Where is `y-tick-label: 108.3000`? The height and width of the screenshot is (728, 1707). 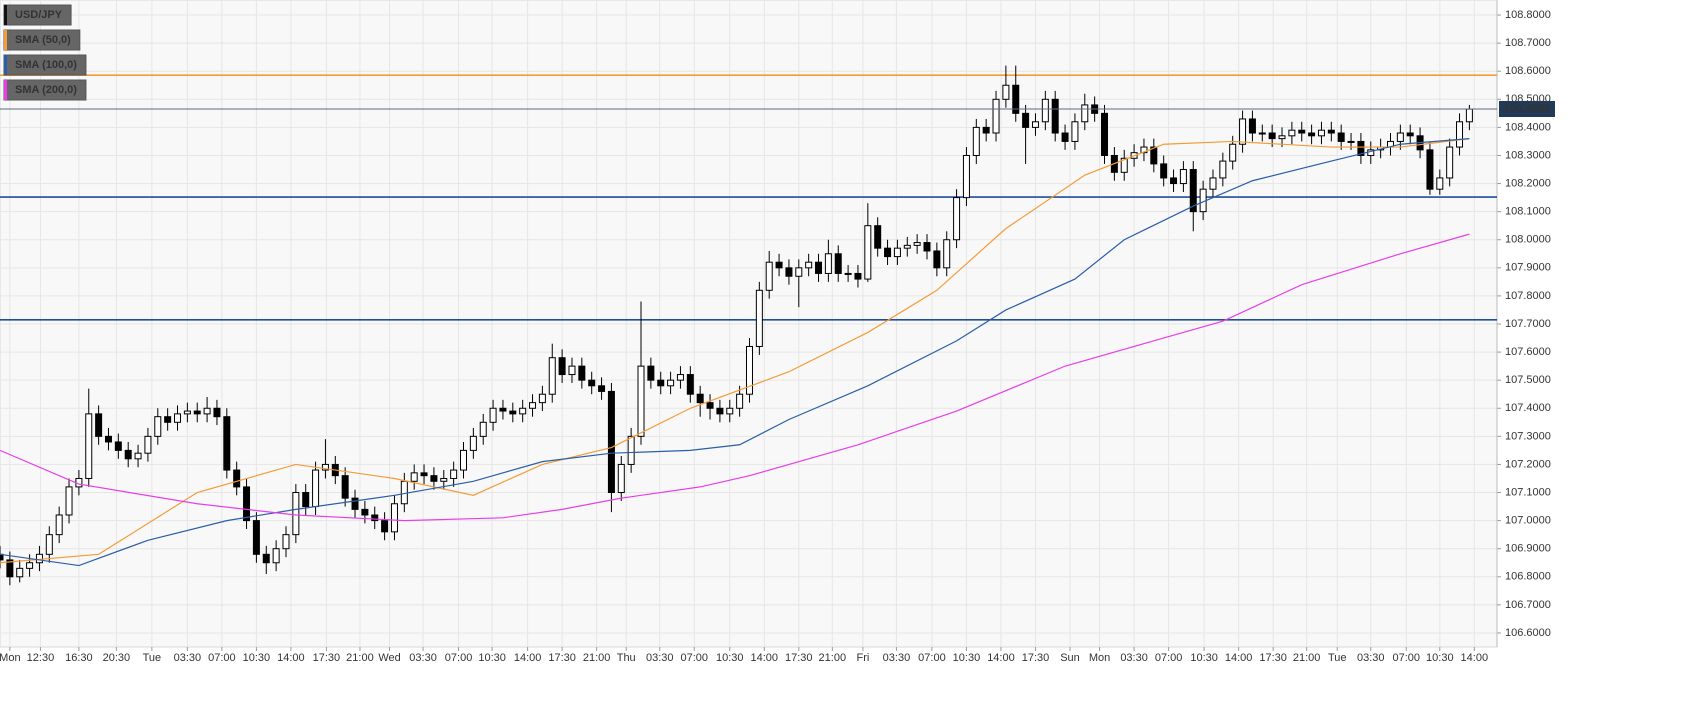
y-tick-label: 108.3000 is located at coordinates (1528, 155).